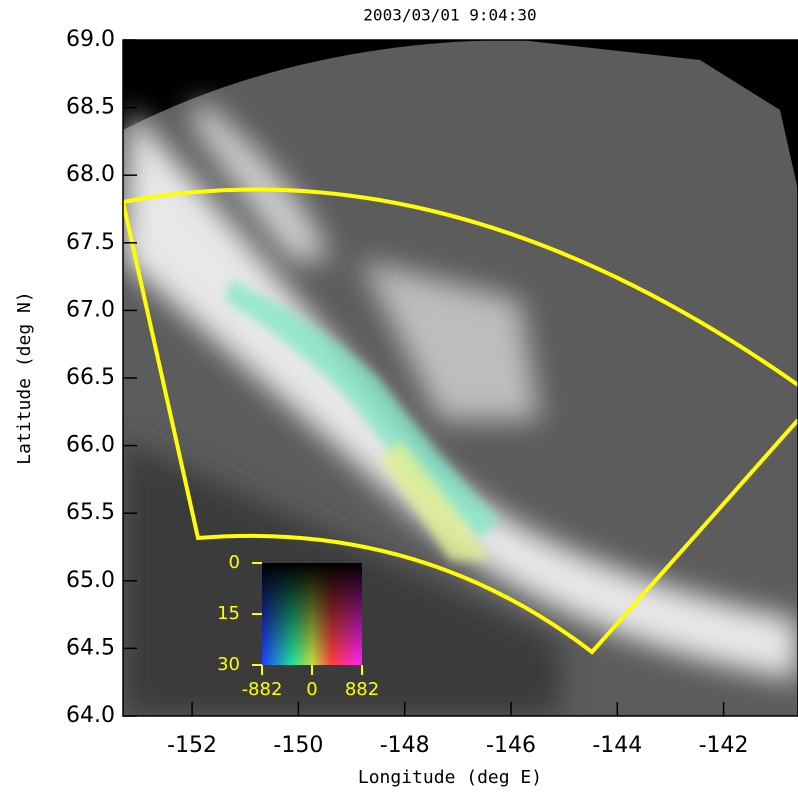 This screenshot has width=798, height=796. Describe the element at coordinates (90, 715) in the screenshot. I see `y-tick-label: 64.0` at that location.